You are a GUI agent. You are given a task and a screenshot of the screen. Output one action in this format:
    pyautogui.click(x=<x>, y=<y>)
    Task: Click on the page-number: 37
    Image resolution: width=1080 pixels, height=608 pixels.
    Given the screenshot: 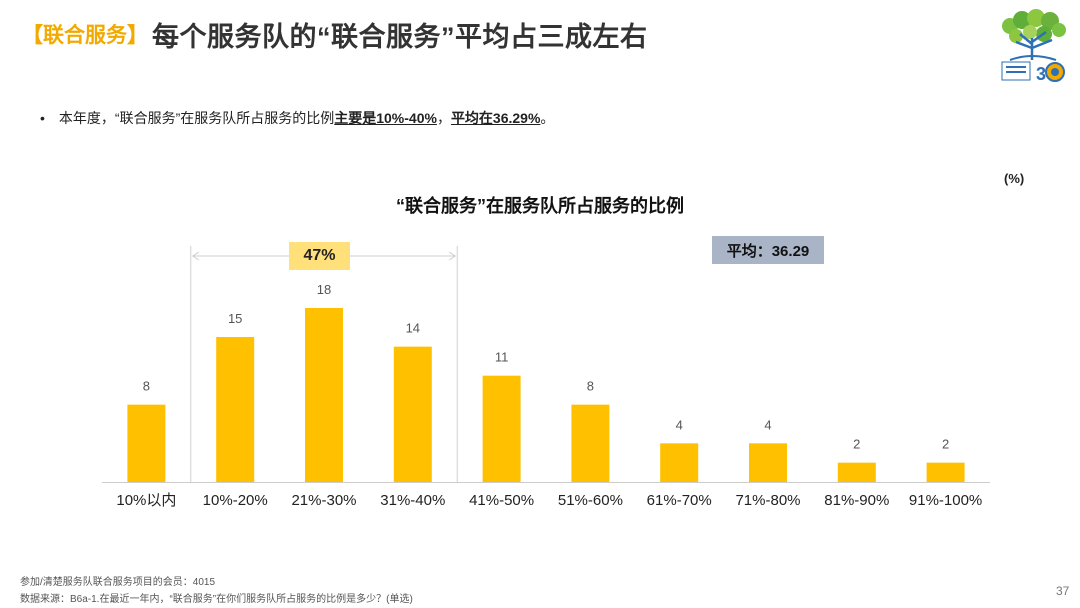 What is the action you would take?
    pyautogui.click(x=1063, y=591)
    